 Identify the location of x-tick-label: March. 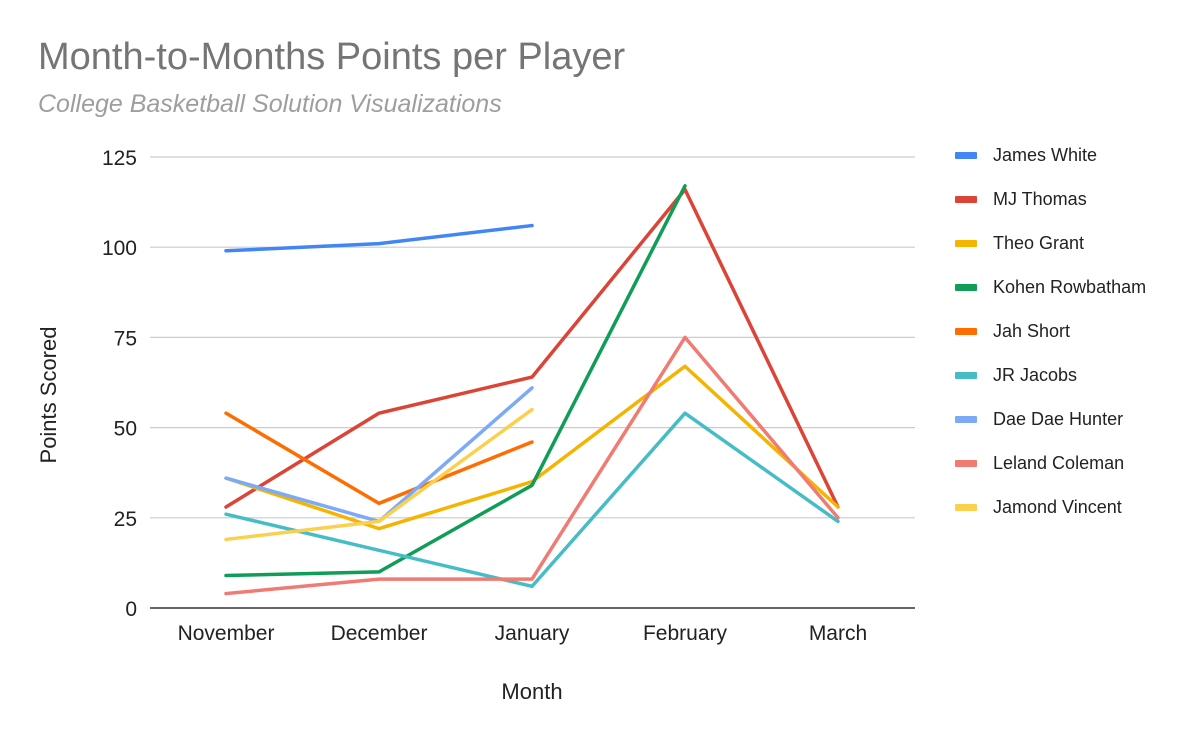
(838, 633).